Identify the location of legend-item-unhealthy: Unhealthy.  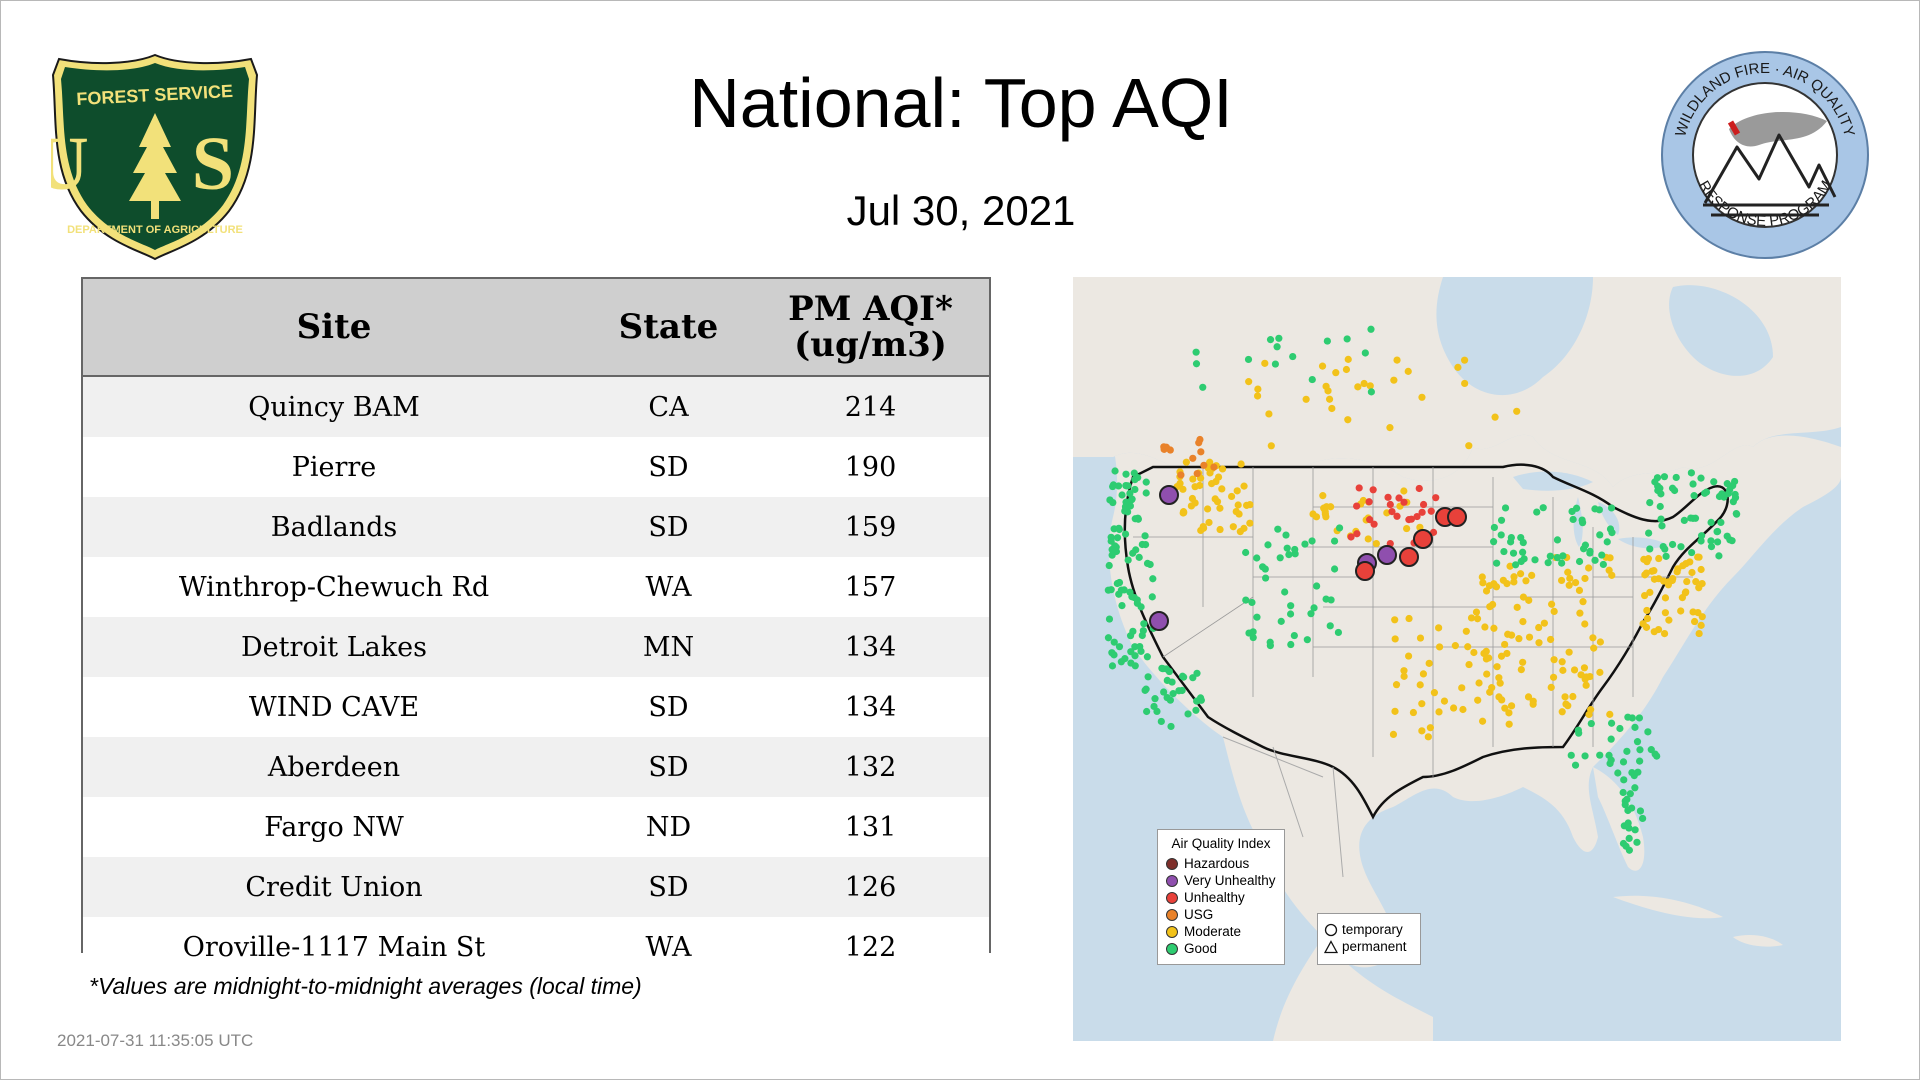
(1221, 897).